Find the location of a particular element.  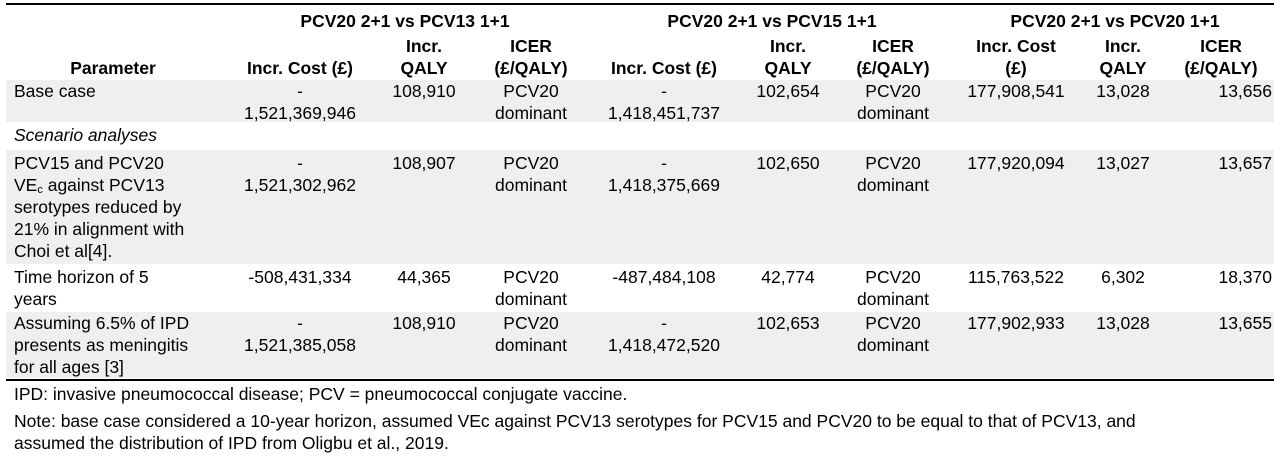

row-ve-g3-cost: 177,920,094 is located at coordinates (1016, 163).